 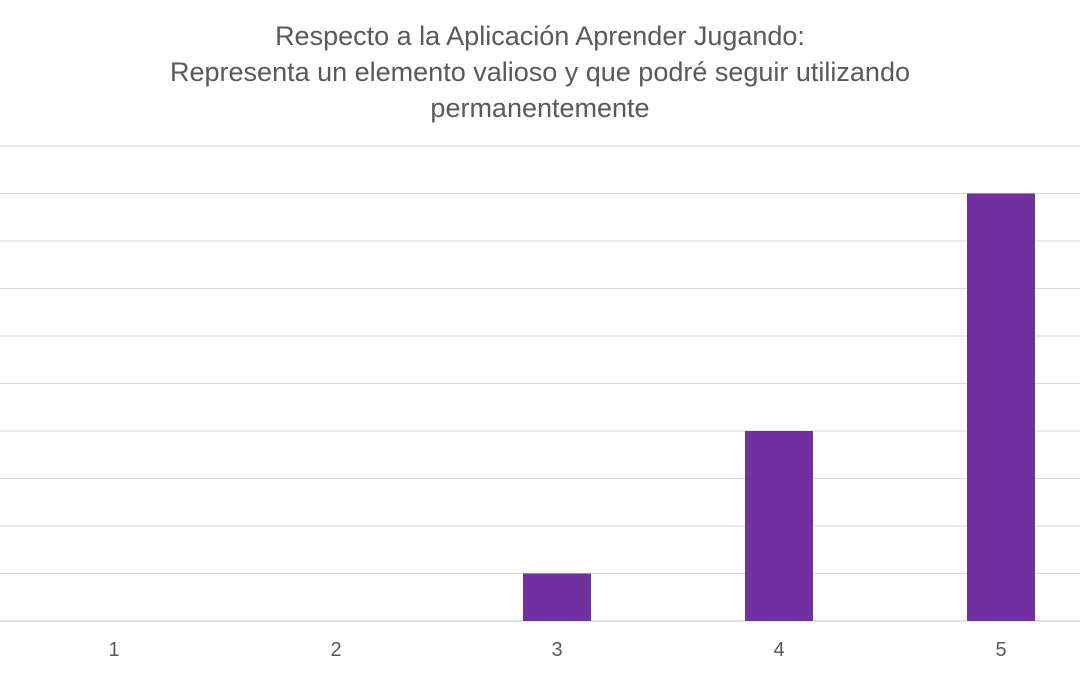 What do you see at coordinates (113, 650) in the screenshot?
I see `x-tick-label: 1` at bounding box center [113, 650].